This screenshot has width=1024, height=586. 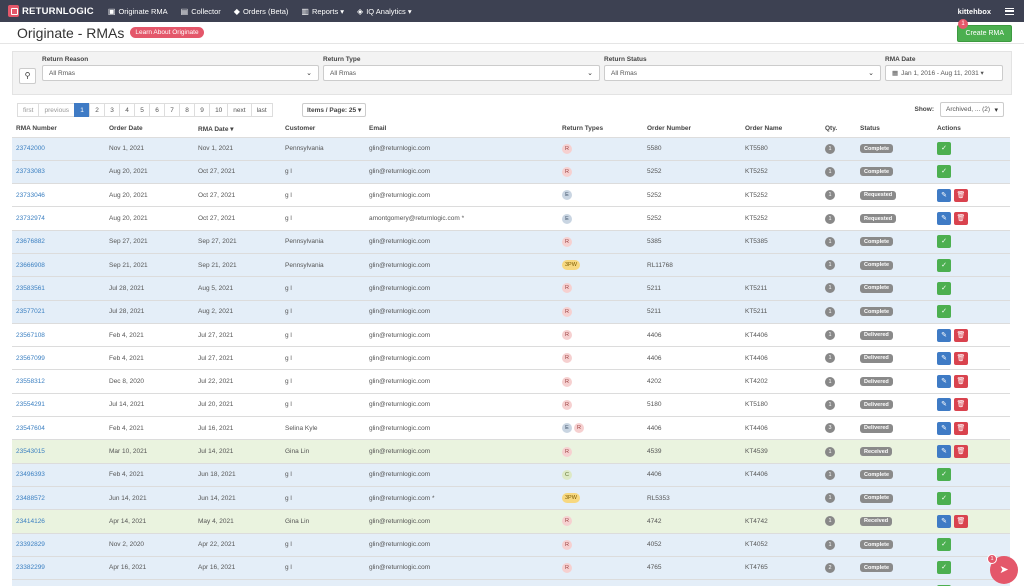 What do you see at coordinates (30, 521) in the screenshot?
I see `rma-number-link: 23414126` at bounding box center [30, 521].